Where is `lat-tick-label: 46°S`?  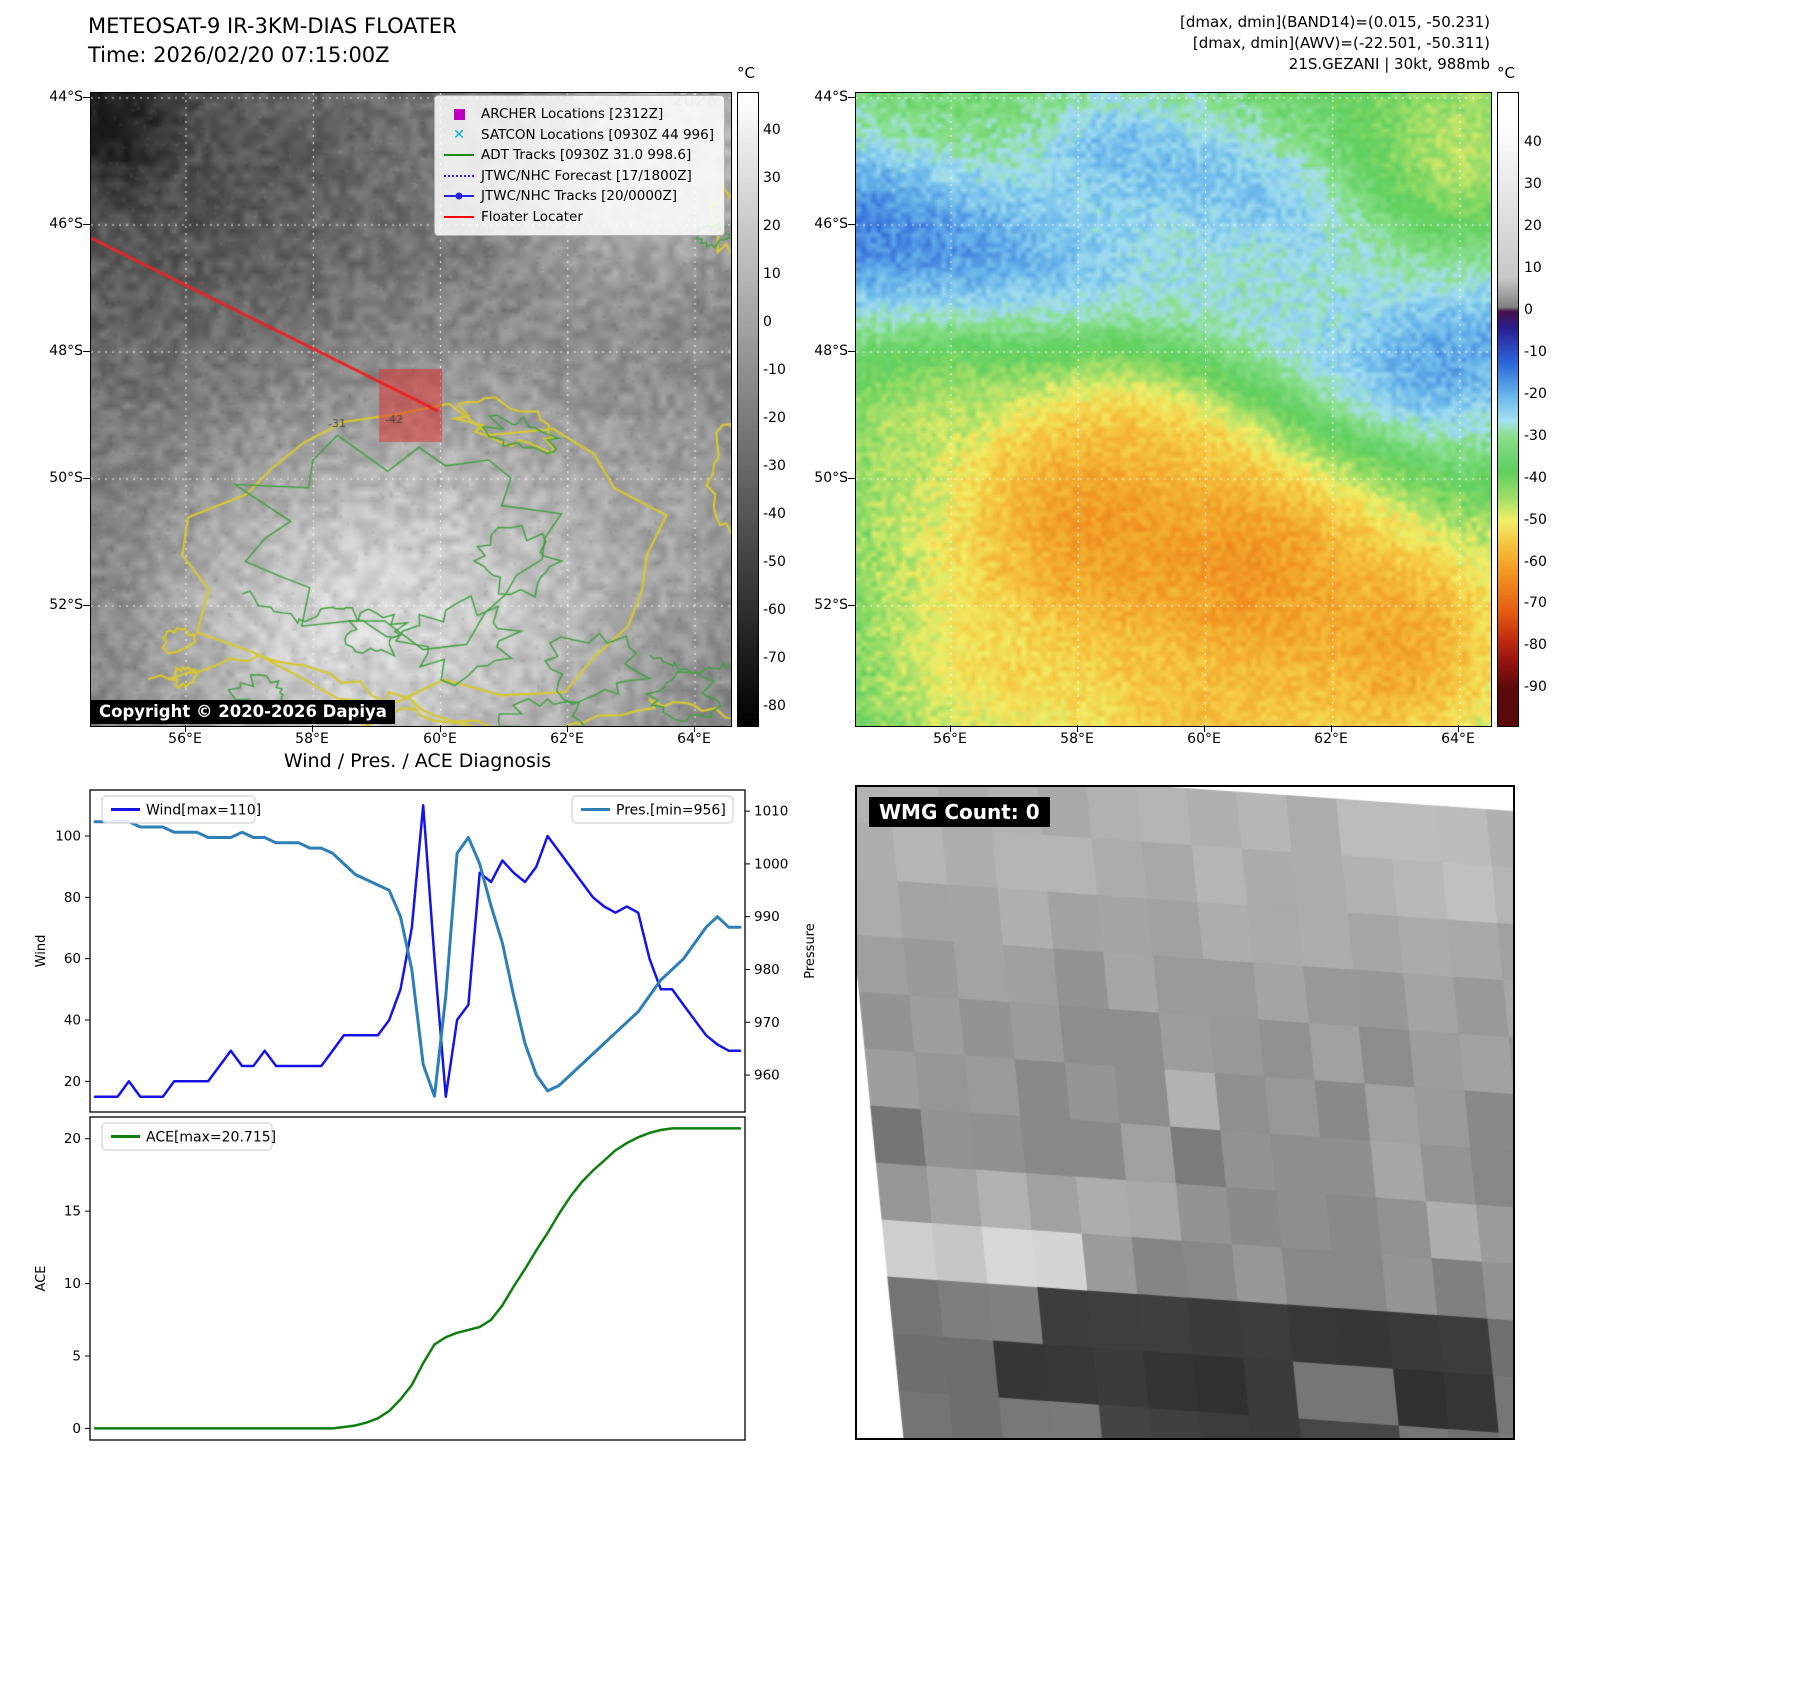
lat-tick-label: 46°S is located at coordinates (66, 224).